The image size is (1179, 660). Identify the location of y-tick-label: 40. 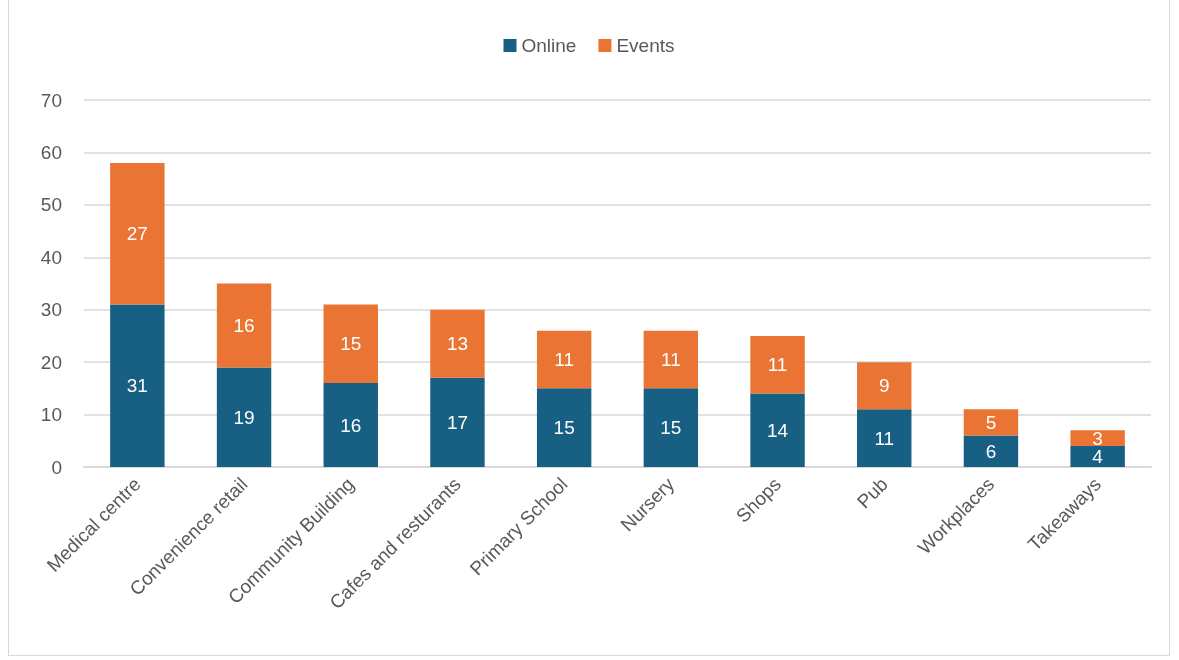
(51, 257).